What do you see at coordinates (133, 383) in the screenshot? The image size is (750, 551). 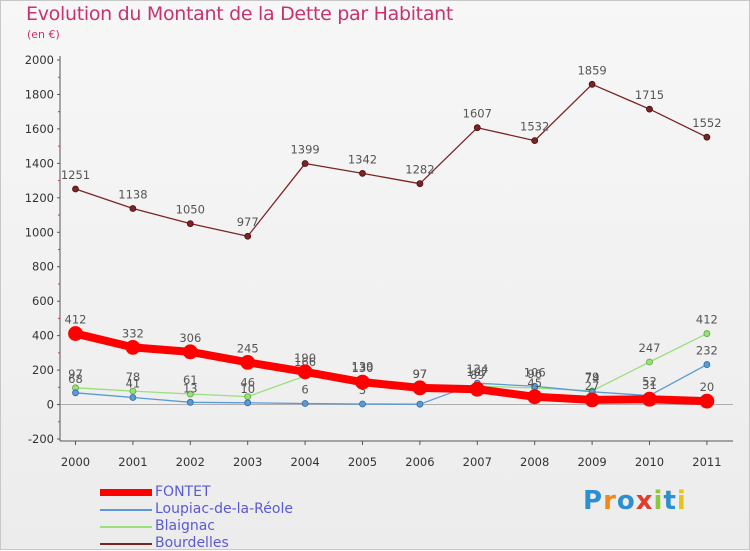 I see `data-label: 41` at bounding box center [133, 383].